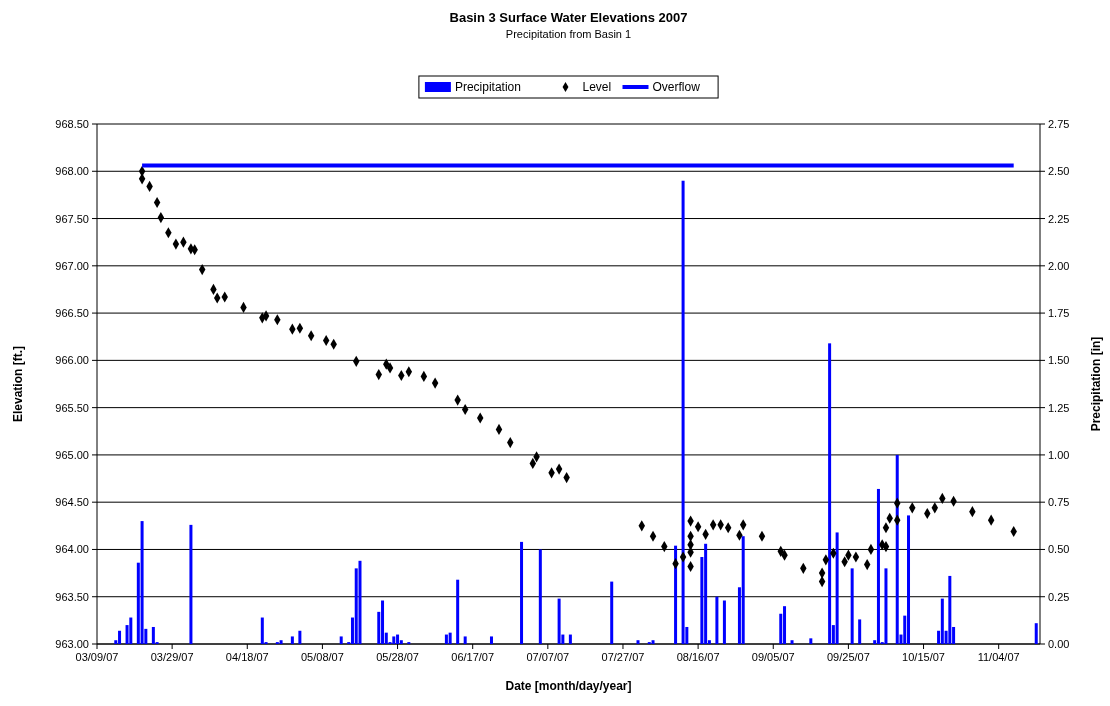 This screenshot has width=1110, height=706. What do you see at coordinates (1059, 265) in the screenshot?
I see `y2-tick-label: 2.00` at bounding box center [1059, 265].